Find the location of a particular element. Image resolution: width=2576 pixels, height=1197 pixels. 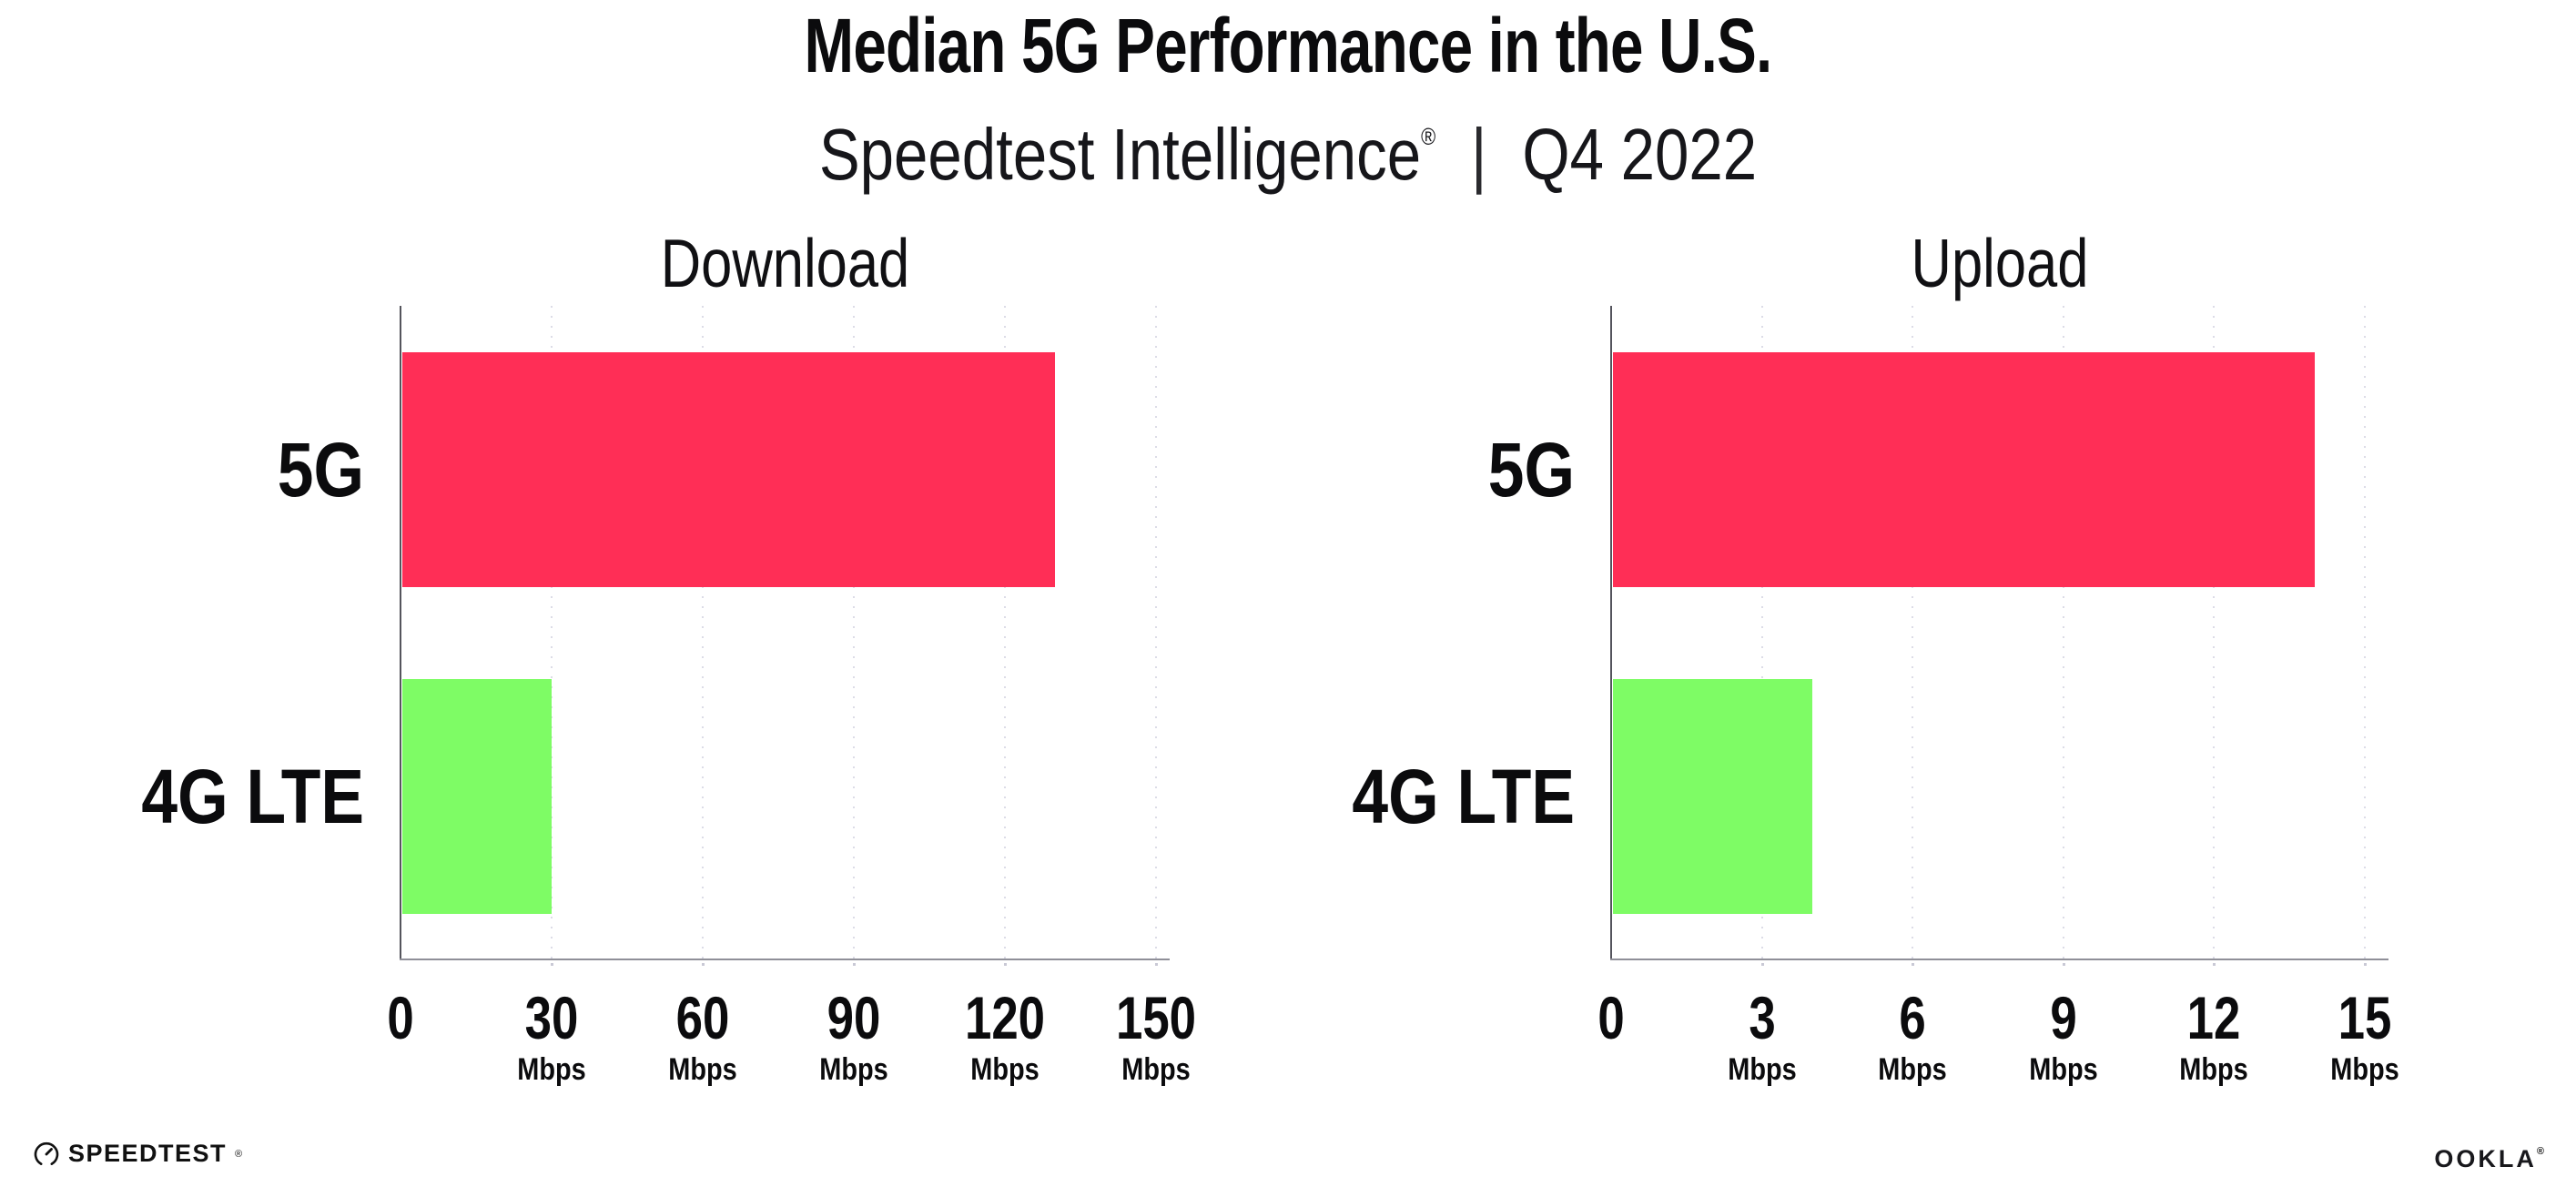

speedtest-gauge-icon is located at coordinates (46, 1153).